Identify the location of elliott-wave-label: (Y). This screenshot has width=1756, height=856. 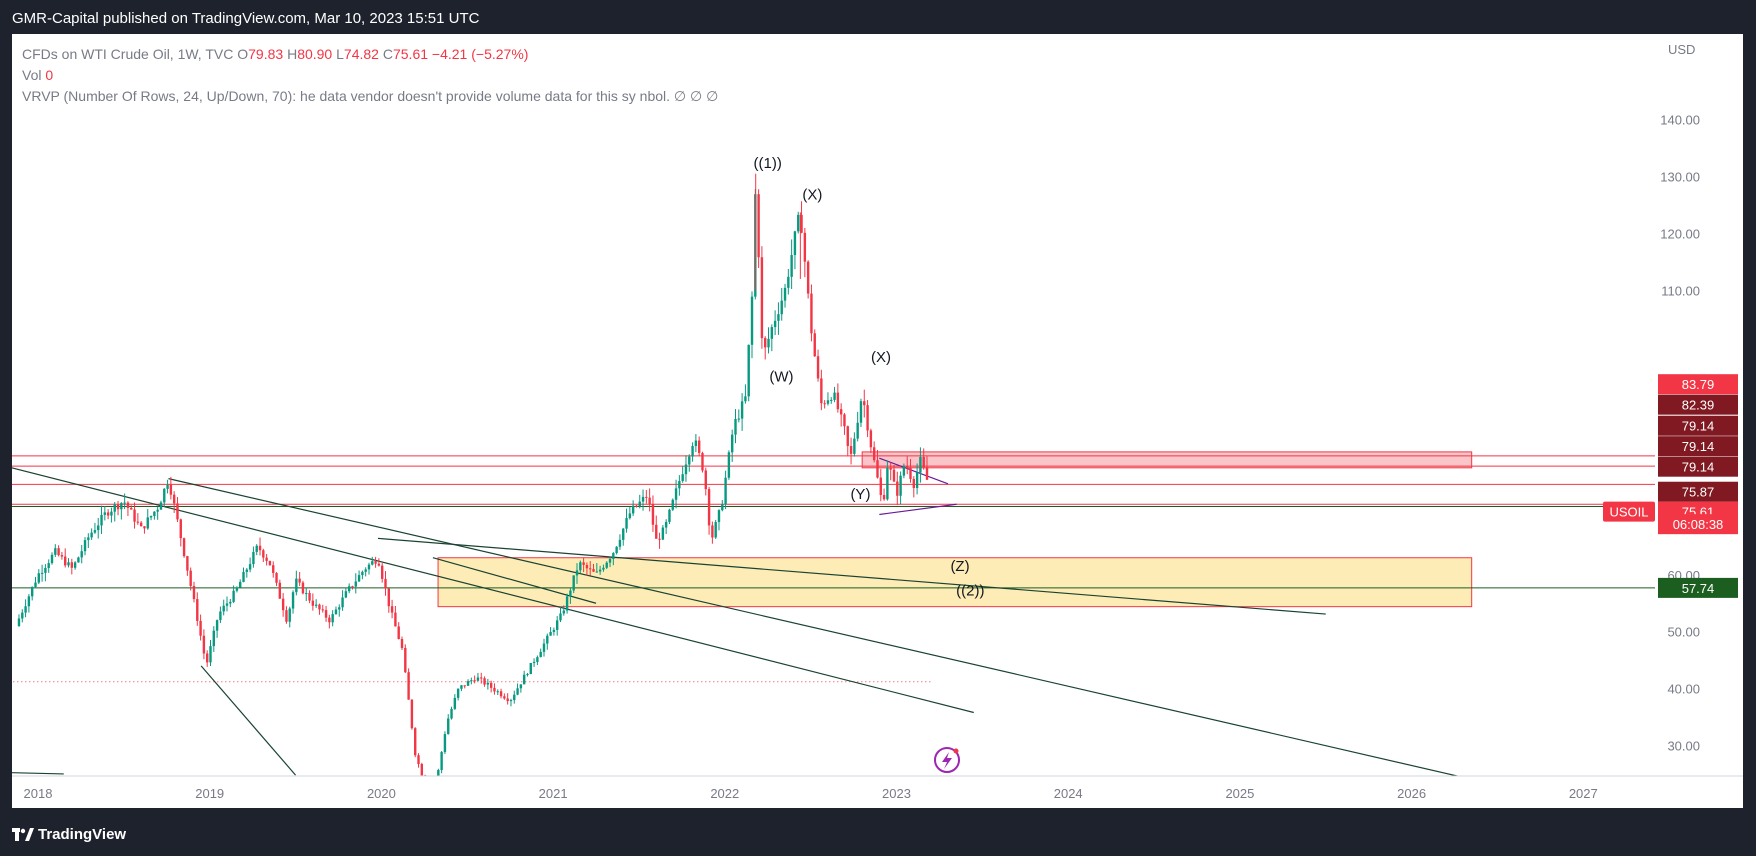
(860, 494).